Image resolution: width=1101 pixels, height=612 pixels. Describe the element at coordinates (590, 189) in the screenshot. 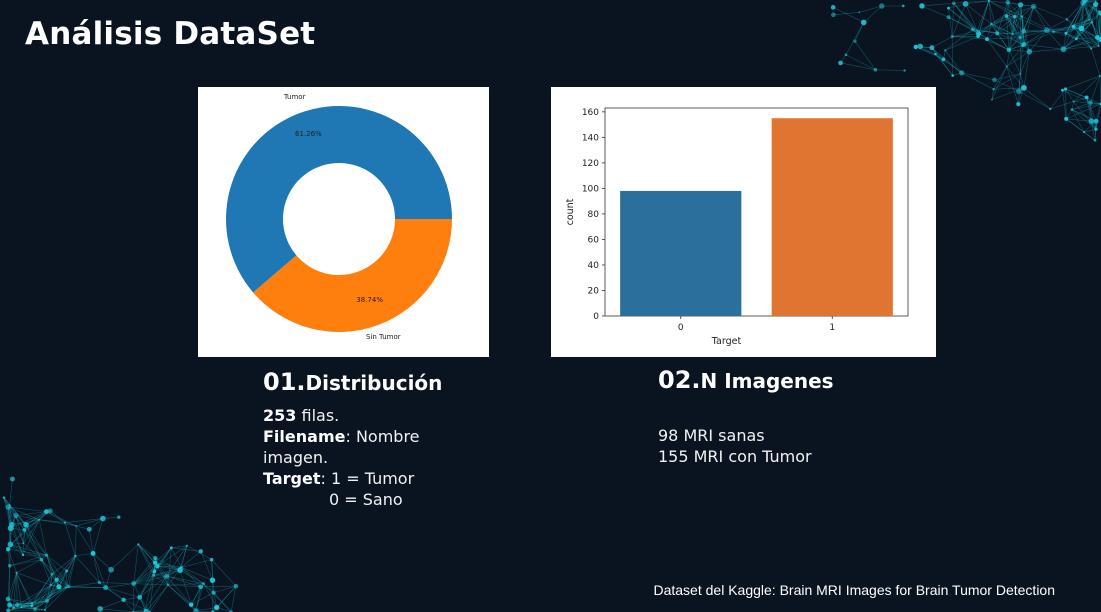

I see `y-tick-label: 100` at that location.